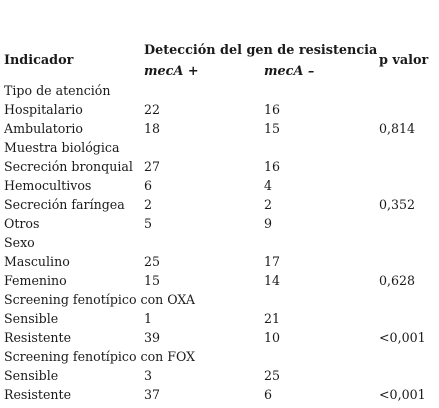 The width and height of the screenshot is (439, 408). Describe the element at coordinates (272, 128) in the screenshot. I see `row-meca-negative: 15` at that location.